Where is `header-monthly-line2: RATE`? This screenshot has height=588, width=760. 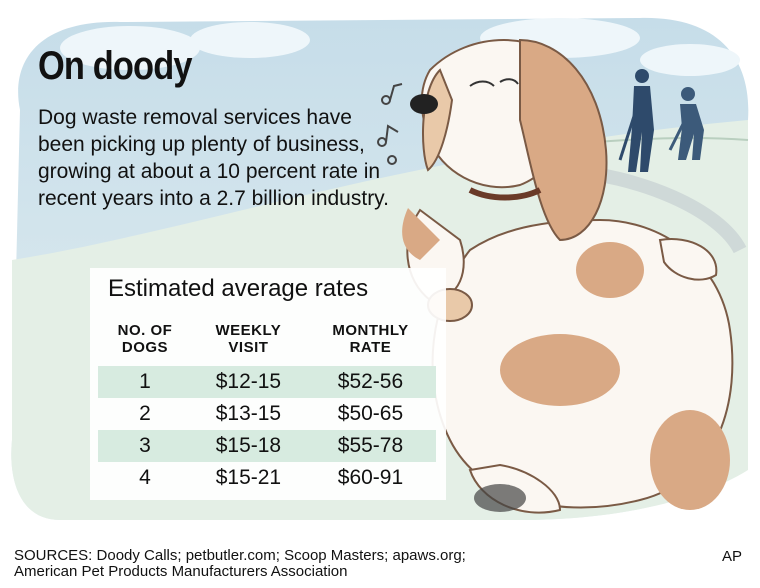
header-monthly-line2: RATE is located at coordinates (370, 347).